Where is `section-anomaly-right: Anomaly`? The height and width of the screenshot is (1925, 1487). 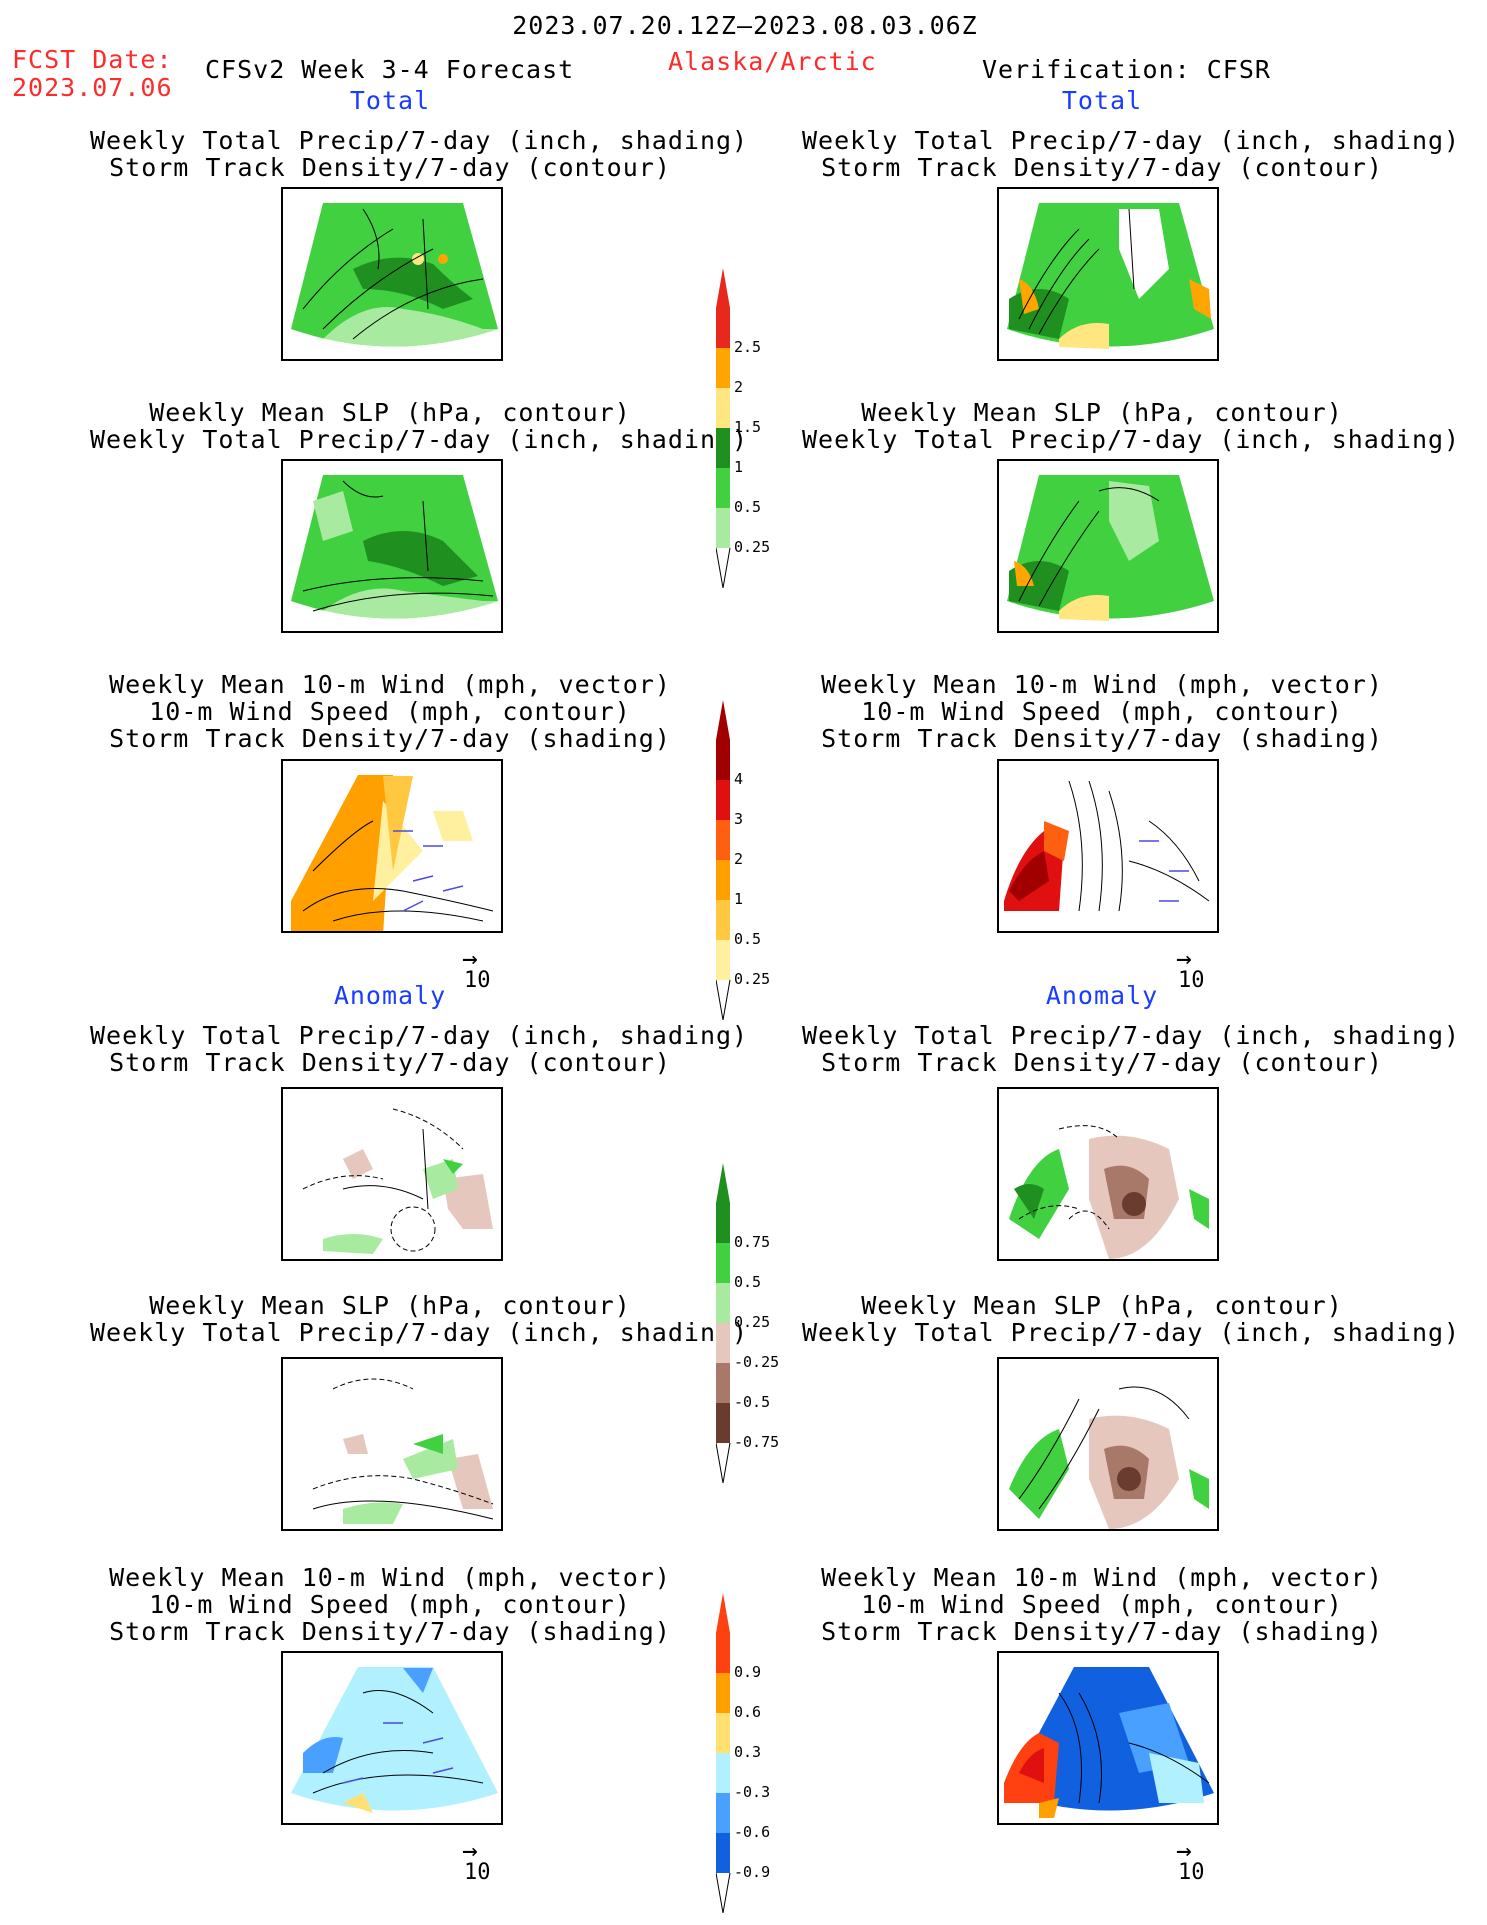 section-anomaly-right: Anomaly is located at coordinates (1102, 995).